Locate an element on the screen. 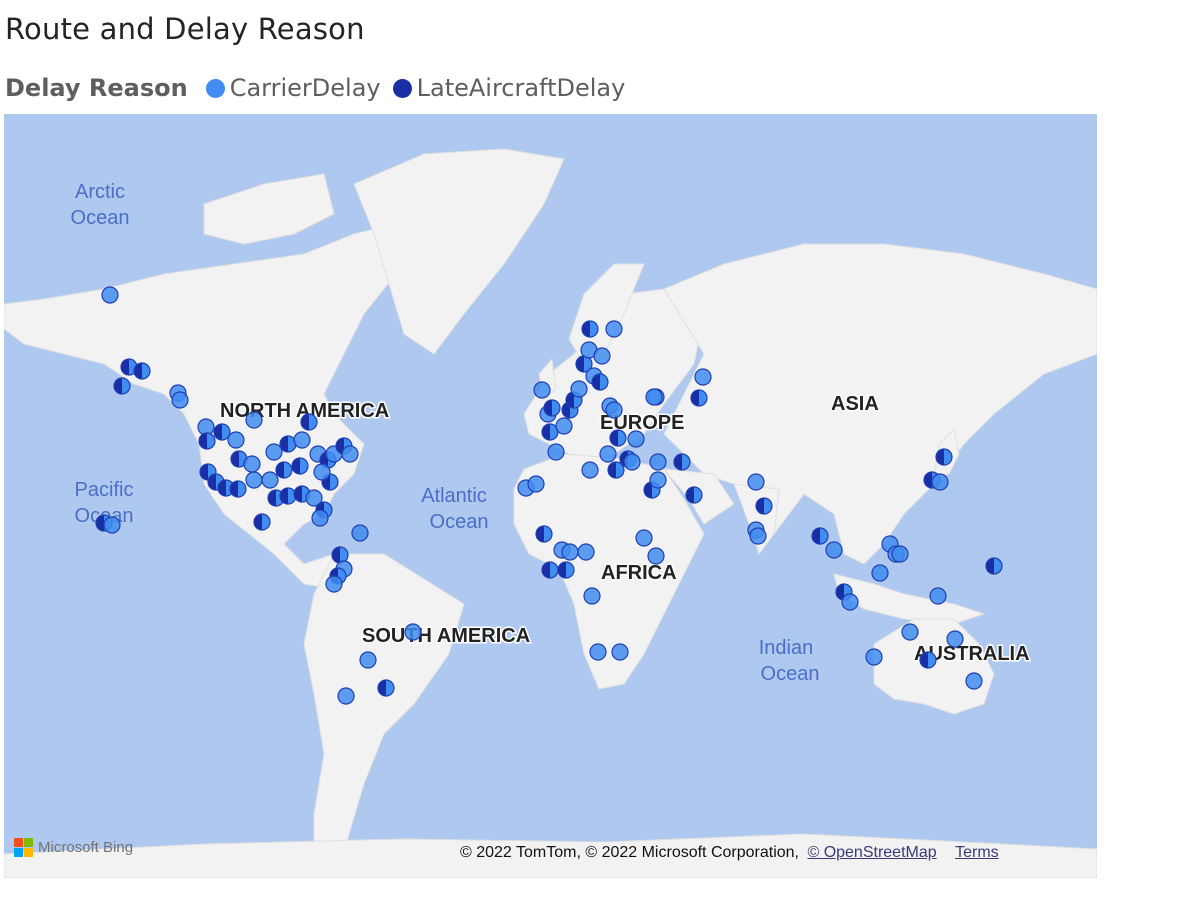 This screenshot has width=1190, height=920. label-africa: AFRICA is located at coordinates (639, 573).